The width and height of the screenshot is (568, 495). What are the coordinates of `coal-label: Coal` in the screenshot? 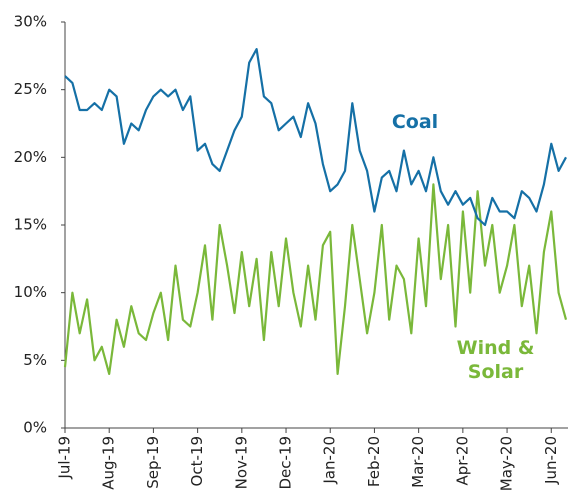 It's located at (415, 122).